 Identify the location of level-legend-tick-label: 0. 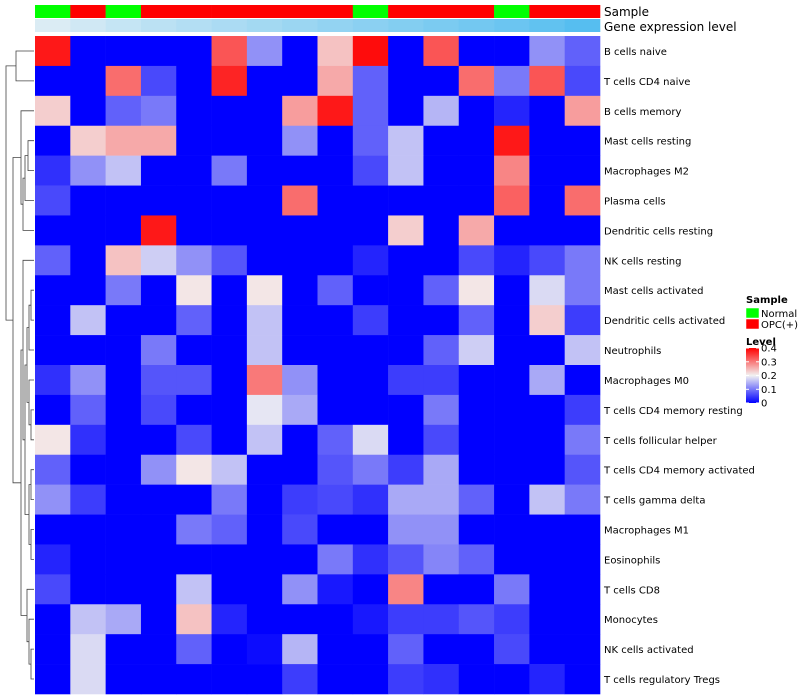
(764, 404).